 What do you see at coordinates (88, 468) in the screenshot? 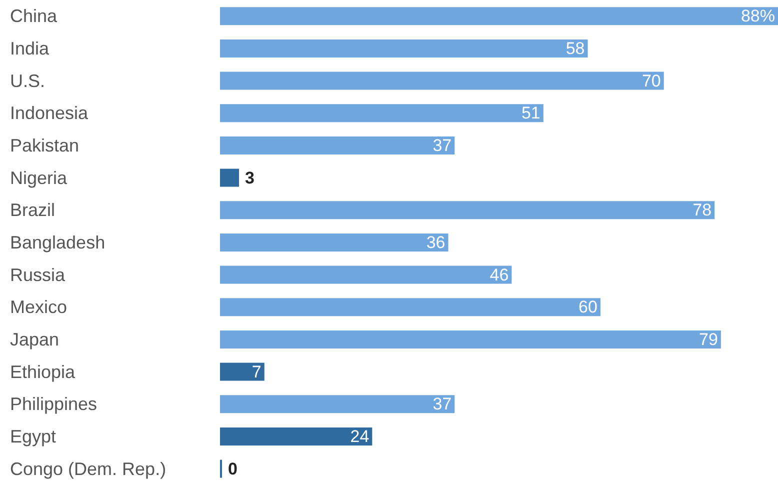
I see `y-tick-label: Congo (Dem. Rep.)` at bounding box center [88, 468].